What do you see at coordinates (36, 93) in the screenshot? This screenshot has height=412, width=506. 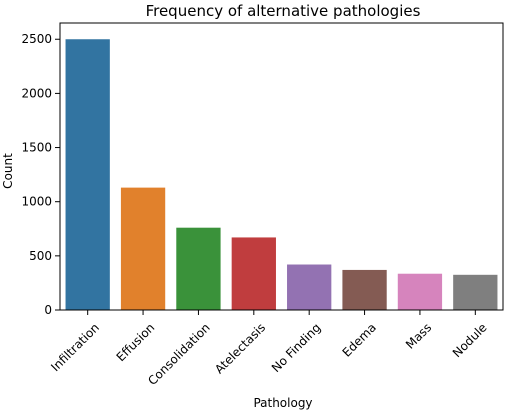 I see `y-tick-label: 2000` at bounding box center [36, 93].